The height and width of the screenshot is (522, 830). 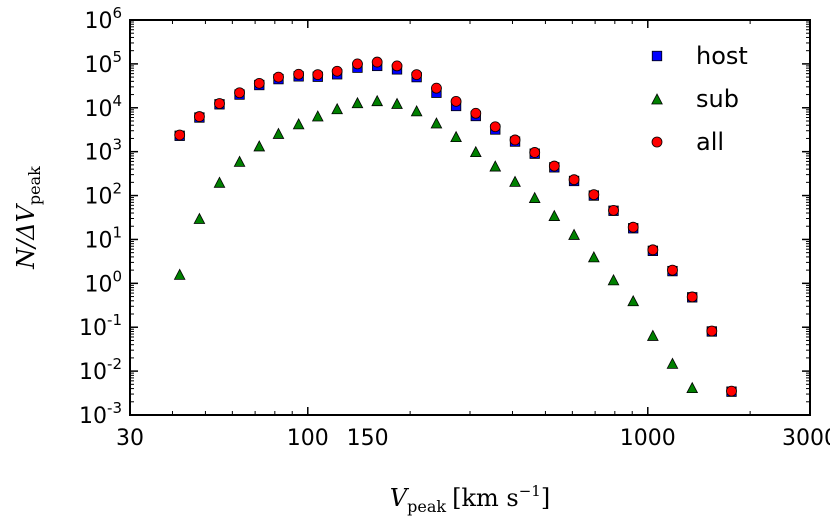 I want to click on y-tick-label: 10⁻², so click(x=100, y=370).